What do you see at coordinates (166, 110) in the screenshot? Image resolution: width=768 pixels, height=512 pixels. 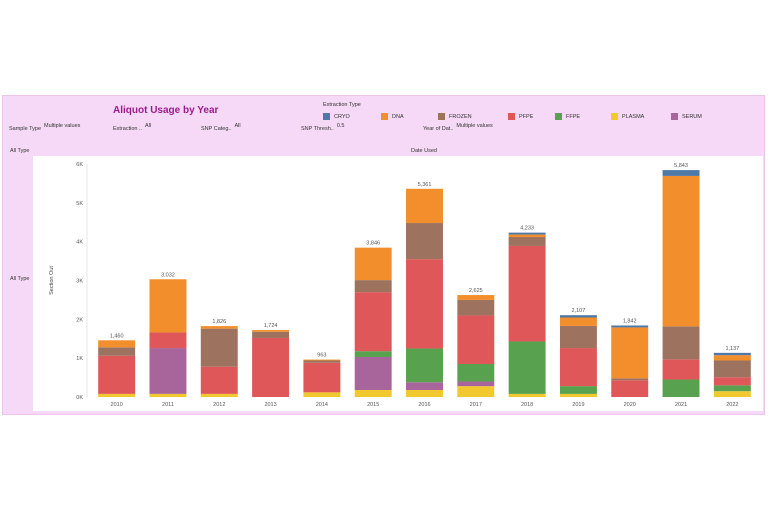 I see `dashboard-title: Aliquot Usage by Year` at bounding box center [166, 110].